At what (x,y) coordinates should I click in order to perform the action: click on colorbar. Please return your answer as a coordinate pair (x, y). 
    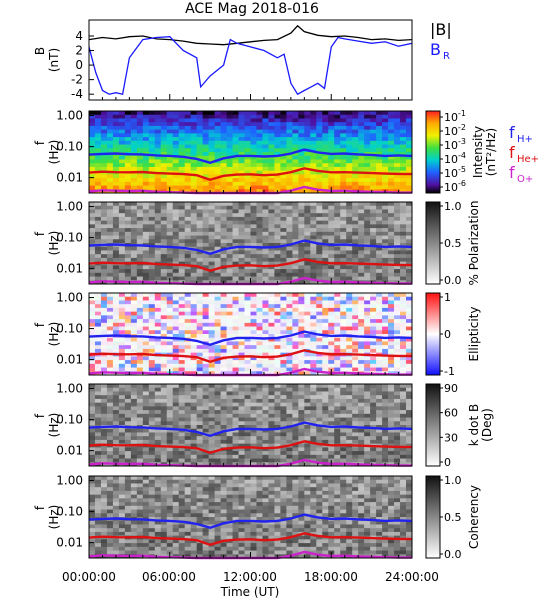
    Looking at the image, I should click on (433, 334).